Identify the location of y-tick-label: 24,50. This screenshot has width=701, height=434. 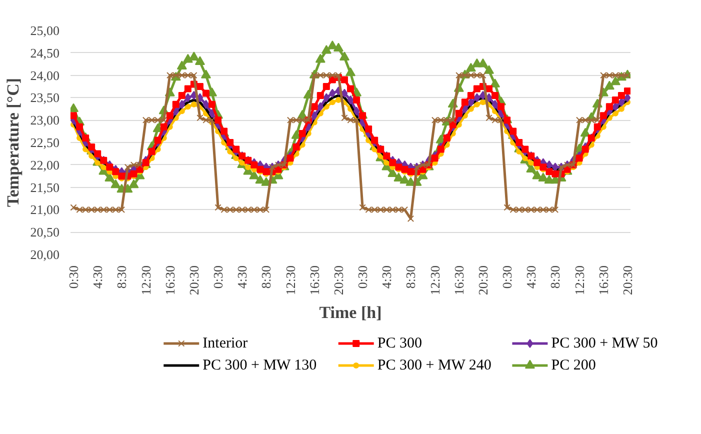
(45, 52).